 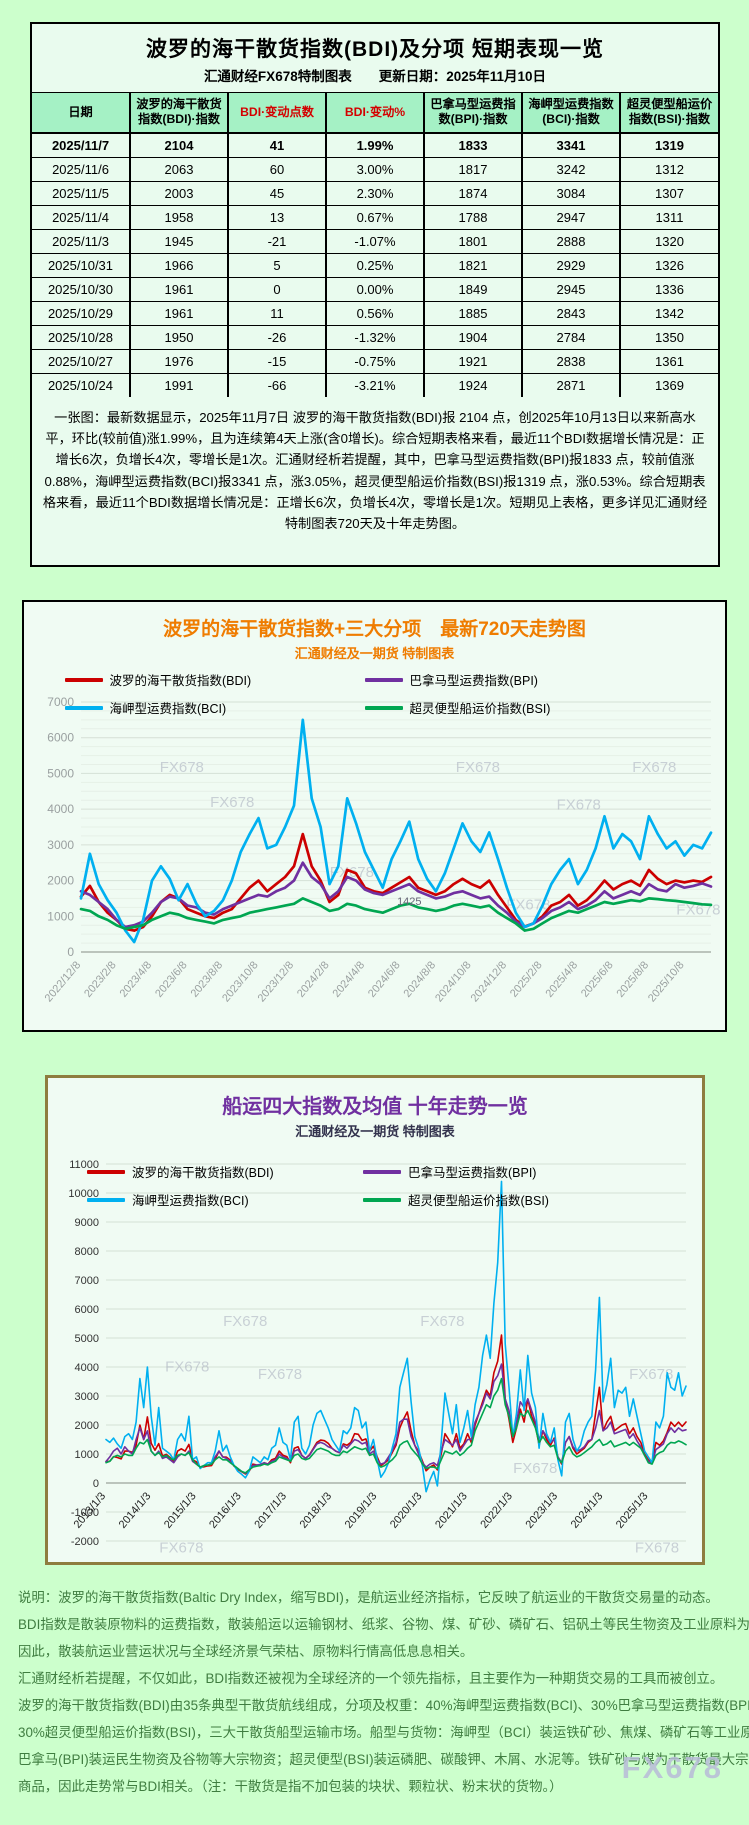 I want to click on table-cell: 45, so click(x=276, y=192).